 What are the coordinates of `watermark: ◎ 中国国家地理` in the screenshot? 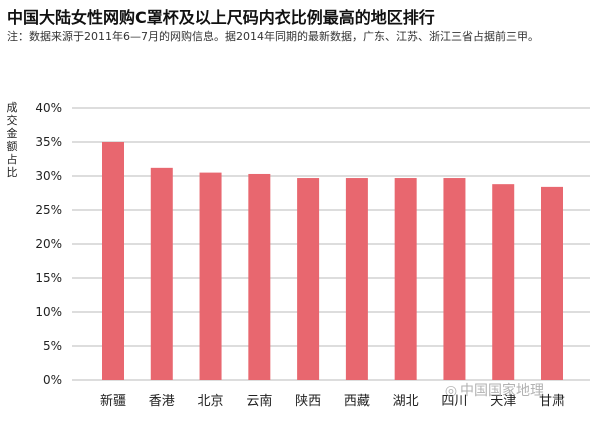 It's located at (493, 390).